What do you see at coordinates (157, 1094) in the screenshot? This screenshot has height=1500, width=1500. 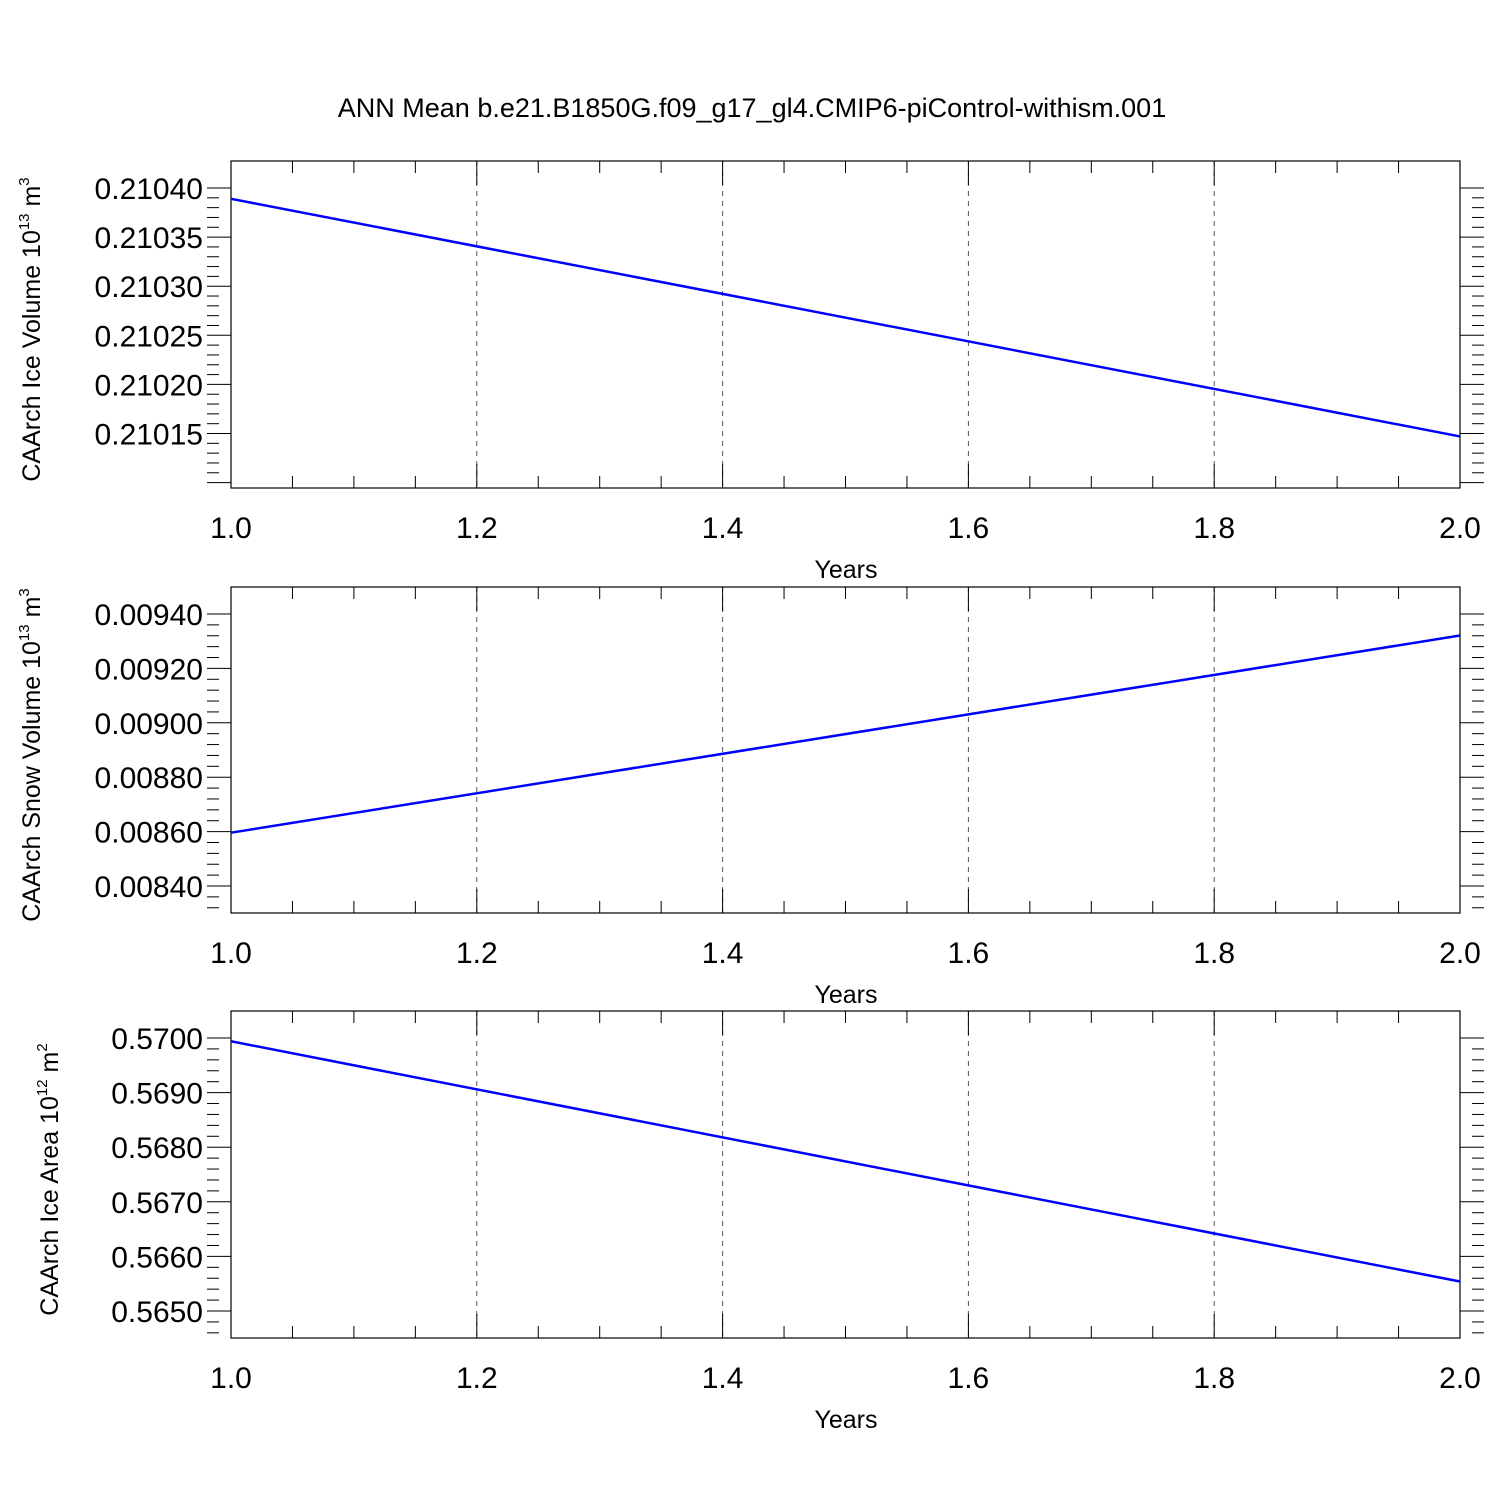 I see `y-tick-label: 0.5690` at bounding box center [157, 1094].